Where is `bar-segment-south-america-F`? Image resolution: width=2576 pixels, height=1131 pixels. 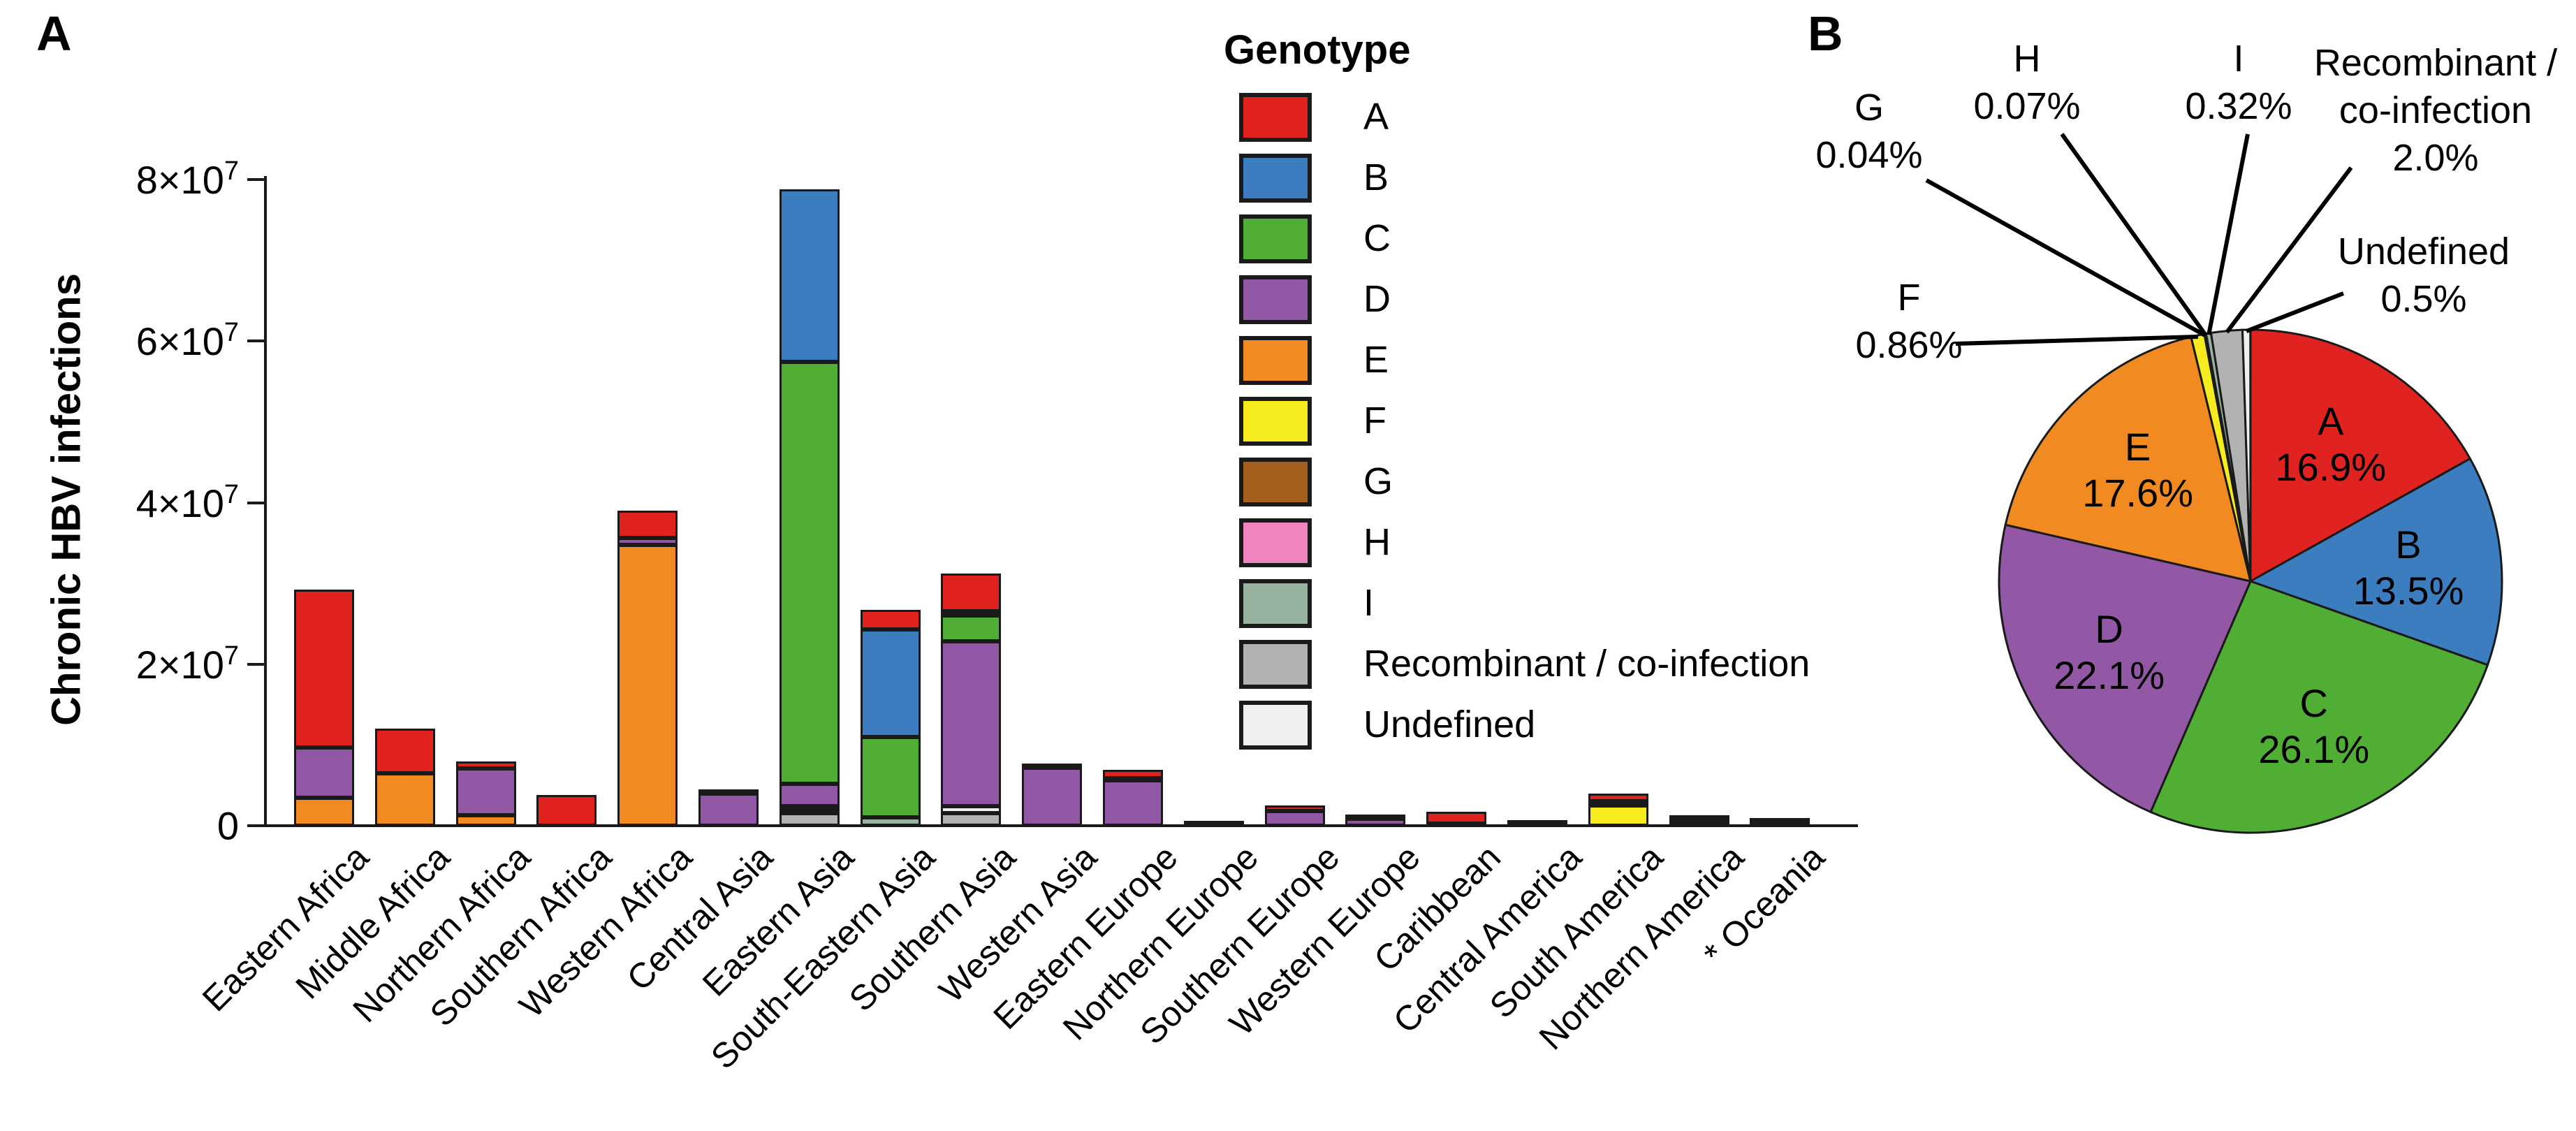 bar-segment-south-america-F is located at coordinates (1618, 816).